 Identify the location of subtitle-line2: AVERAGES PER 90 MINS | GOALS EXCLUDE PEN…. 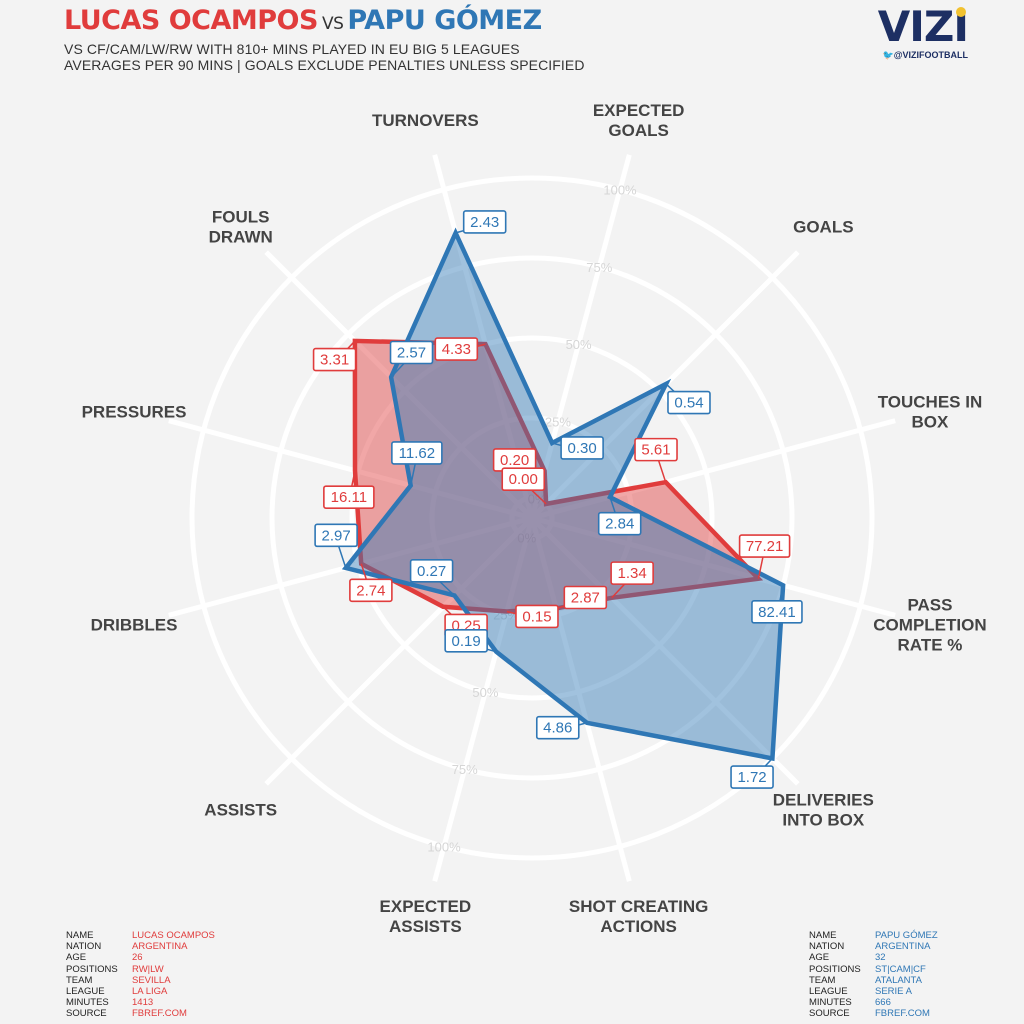
(324, 65).